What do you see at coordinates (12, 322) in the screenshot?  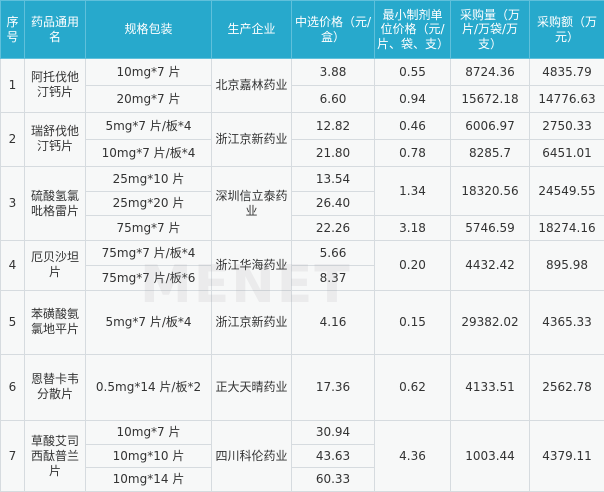 I see `cell-no: 5` at bounding box center [12, 322].